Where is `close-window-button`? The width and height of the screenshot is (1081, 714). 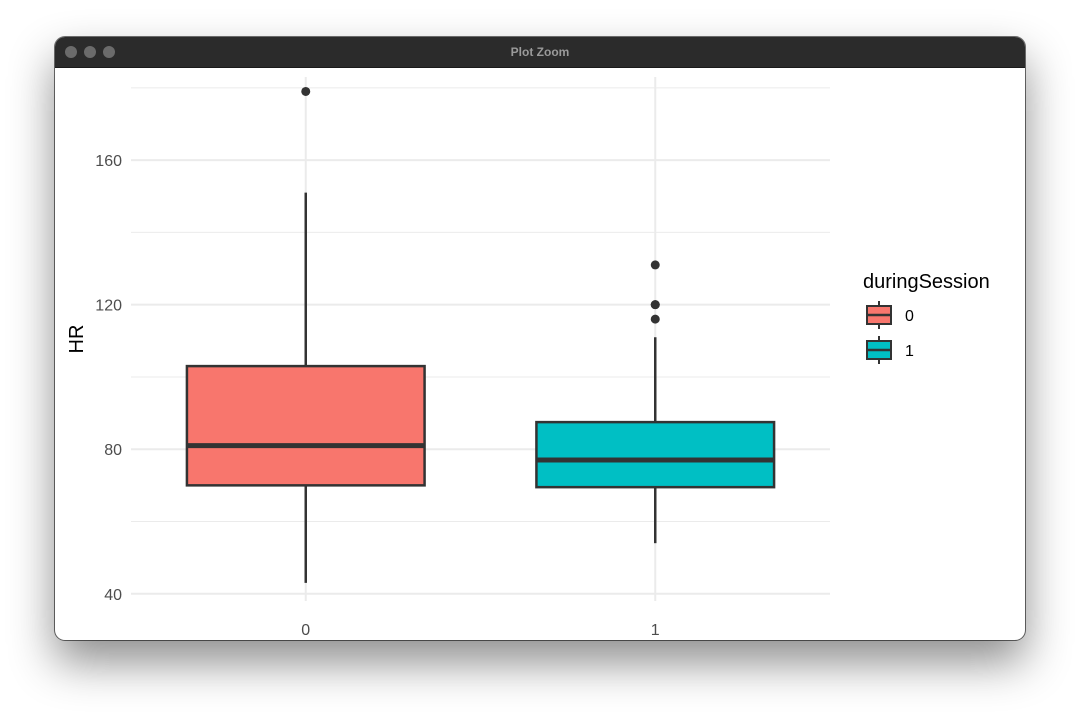 close-window-button is located at coordinates (71, 52).